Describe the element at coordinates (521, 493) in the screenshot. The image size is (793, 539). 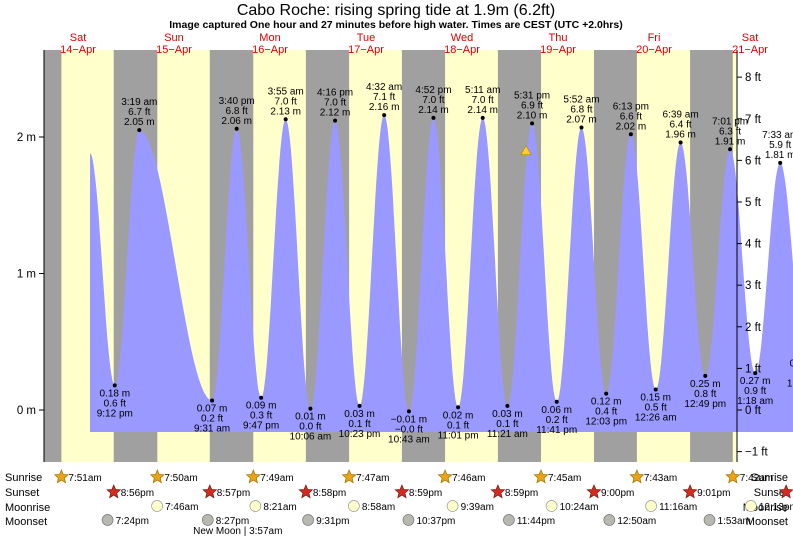
I see `sunset-time: 8:59pm` at that location.